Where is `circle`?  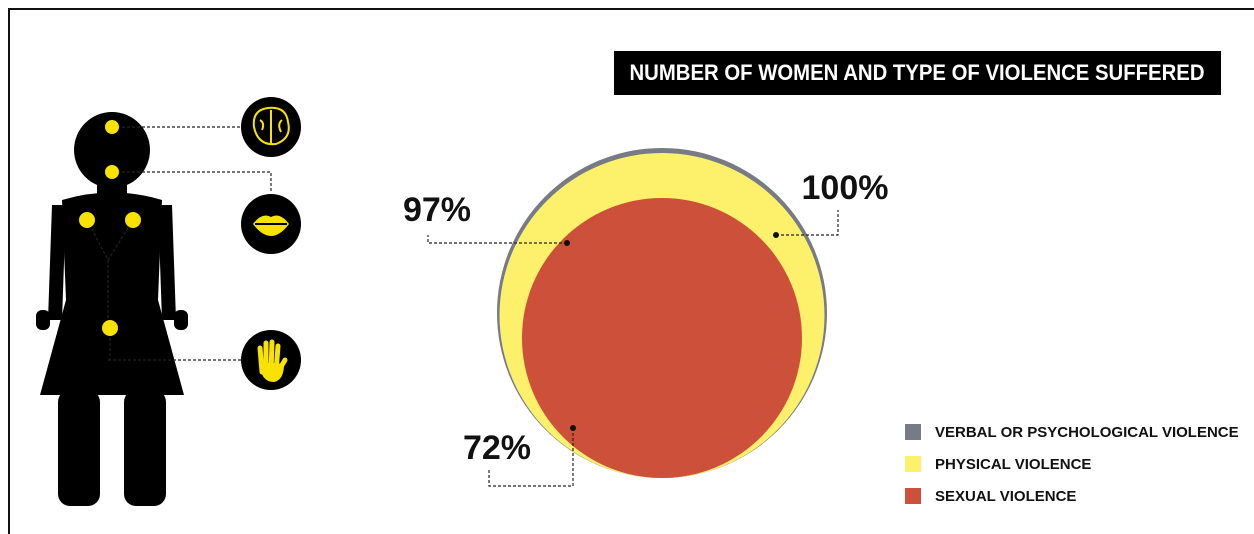
circle is located at coordinates (662, 337).